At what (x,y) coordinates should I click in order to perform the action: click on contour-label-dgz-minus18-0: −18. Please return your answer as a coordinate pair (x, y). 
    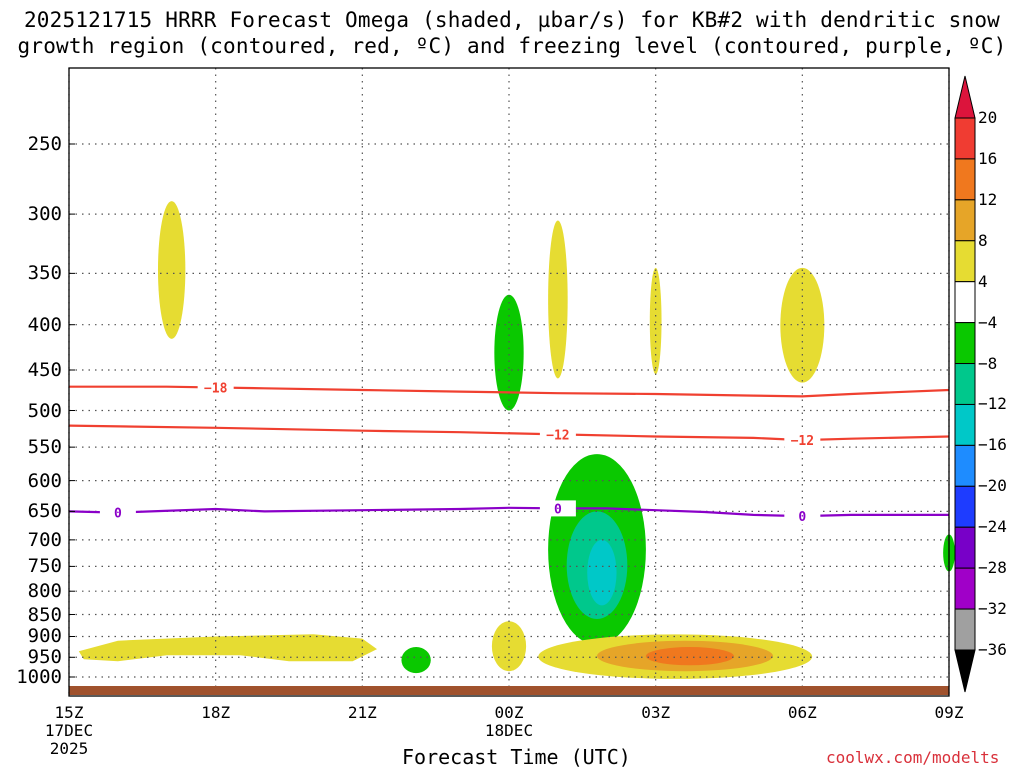
    Looking at the image, I should click on (216, 389).